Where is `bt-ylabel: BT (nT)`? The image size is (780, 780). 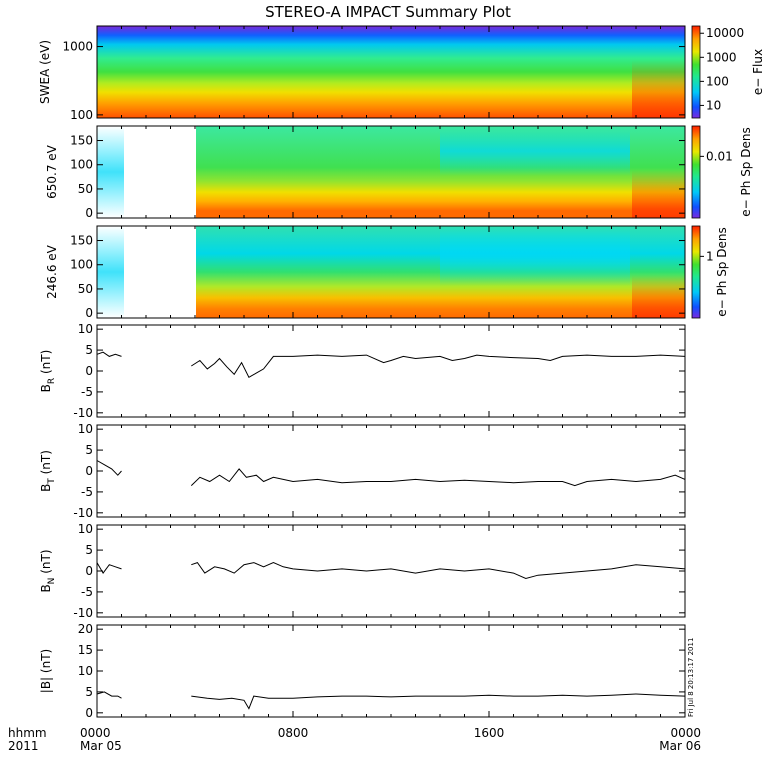 bt-ylabel: BT (nT) is located at coordinates (48, 471).